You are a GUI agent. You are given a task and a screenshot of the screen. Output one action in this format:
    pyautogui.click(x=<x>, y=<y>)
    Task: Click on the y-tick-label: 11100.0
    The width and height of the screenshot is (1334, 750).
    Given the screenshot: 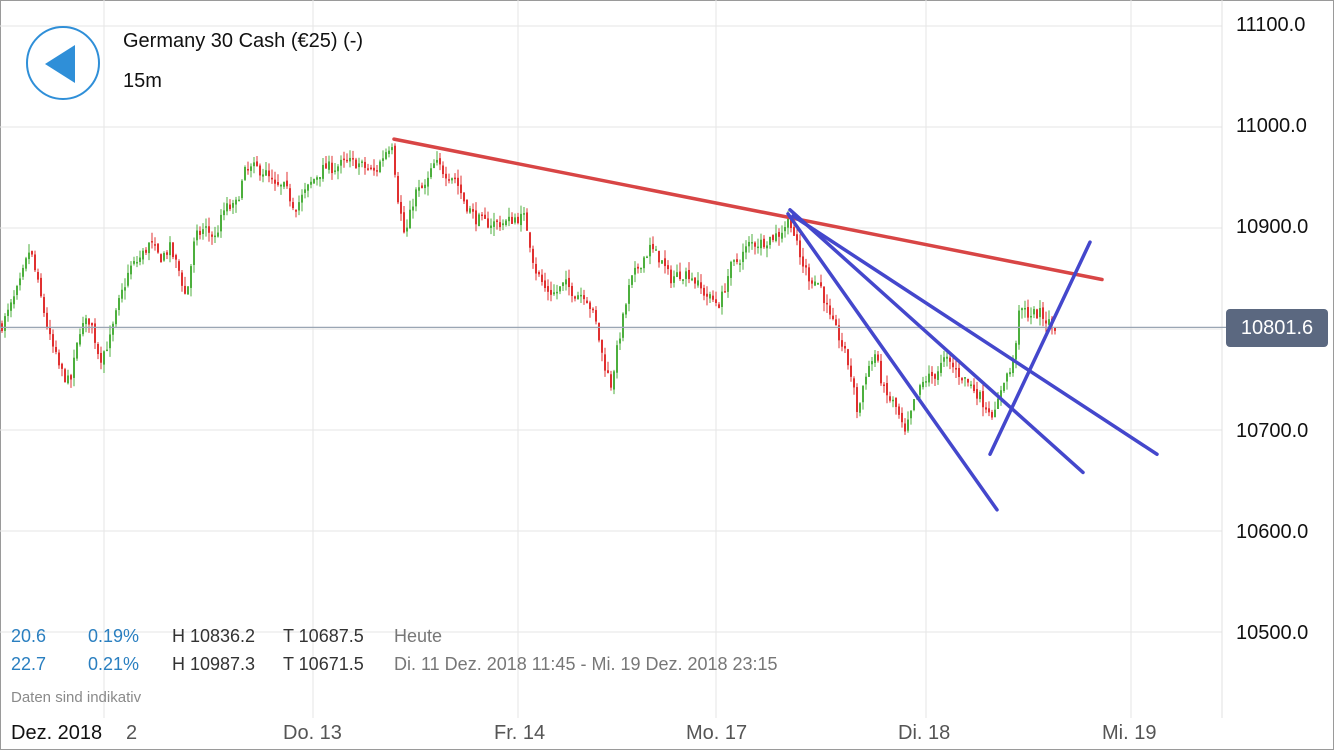 What is the action you would take?
    pyautogui.click(x=1271, y=25)
    